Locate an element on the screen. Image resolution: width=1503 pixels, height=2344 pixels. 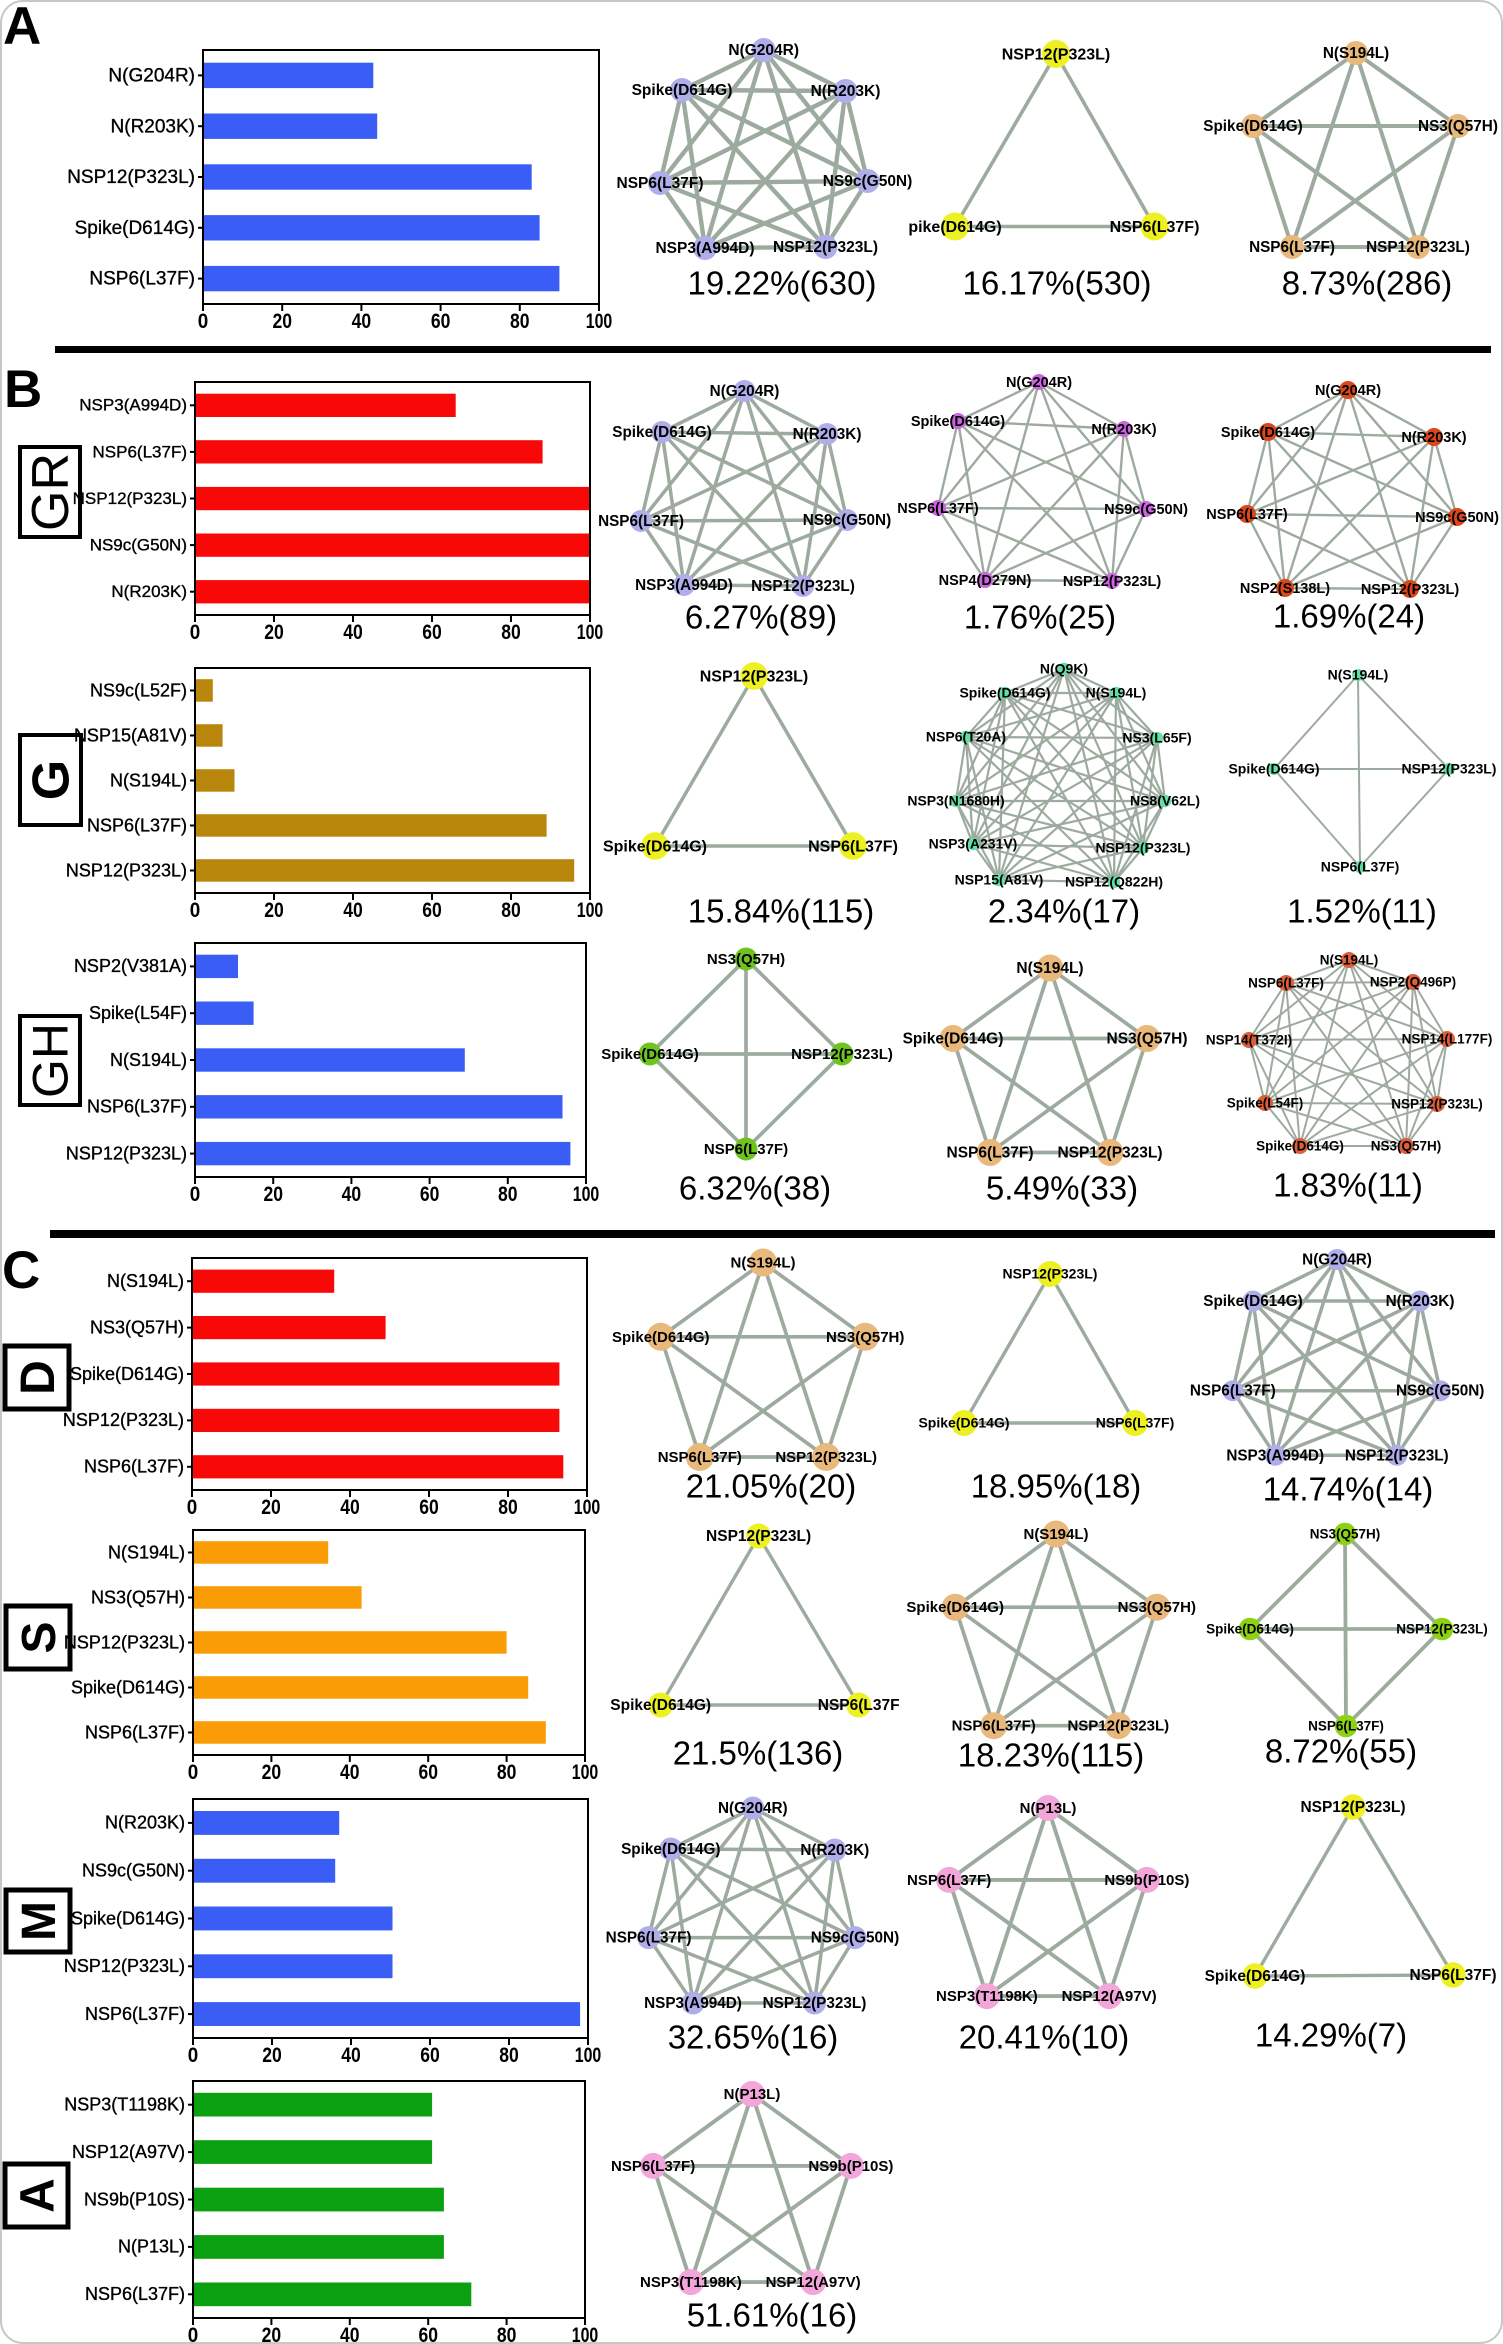
svg-text: NSP2(V381A) is located at coordinates (130, 966).